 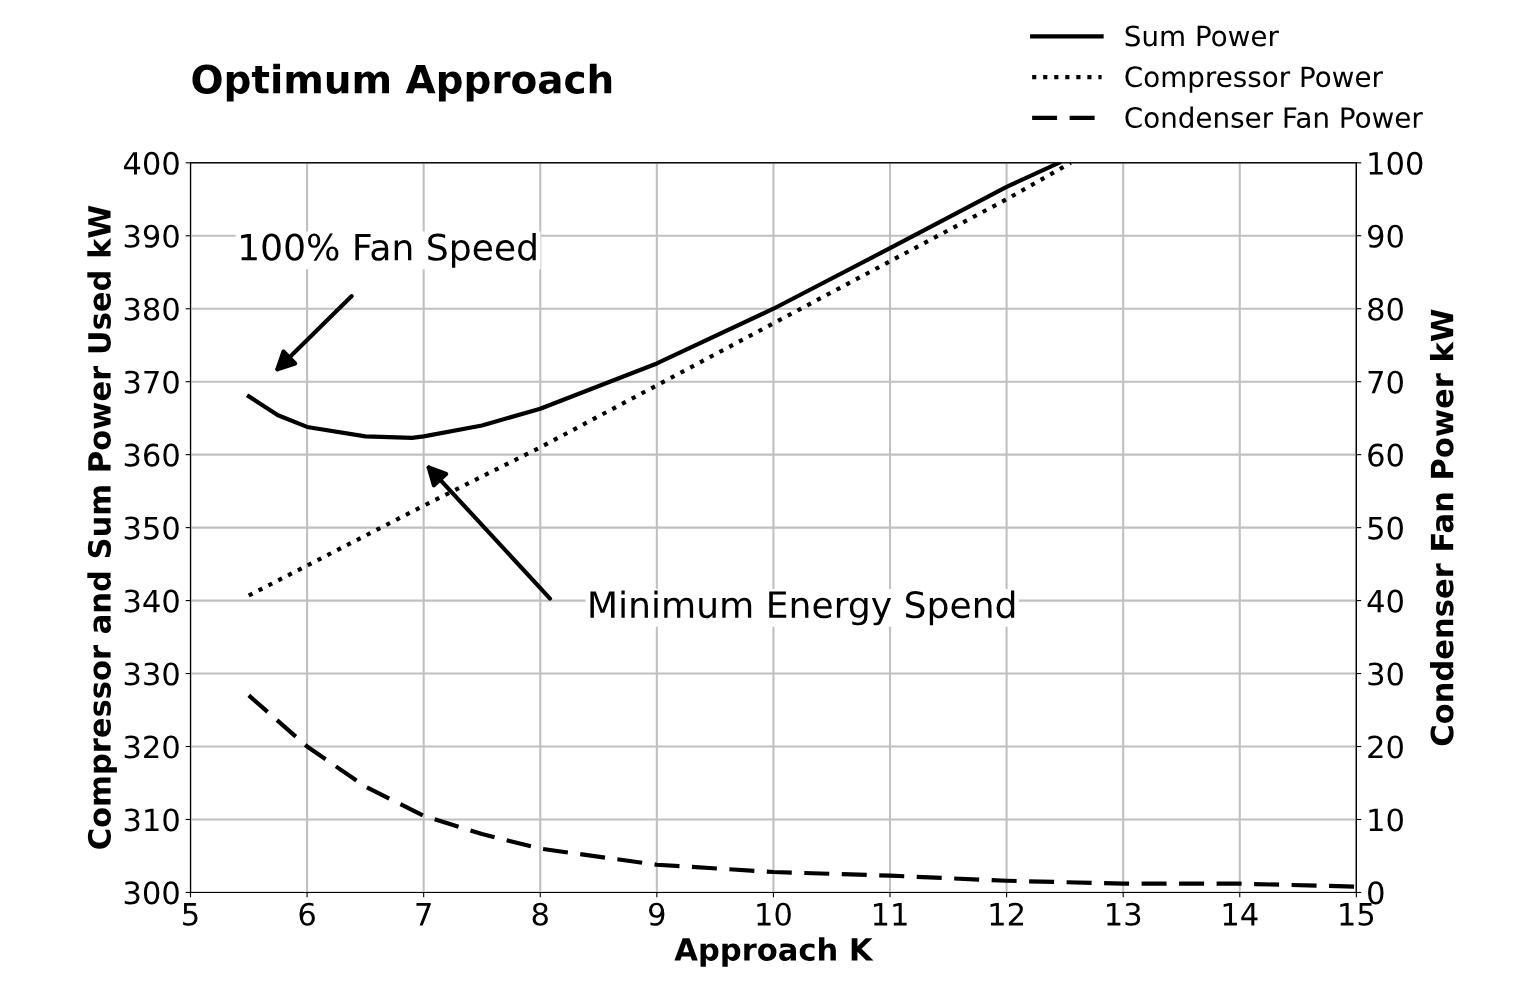 I want to click on y2-tick-label: 20, so click(x=1385, y=747).